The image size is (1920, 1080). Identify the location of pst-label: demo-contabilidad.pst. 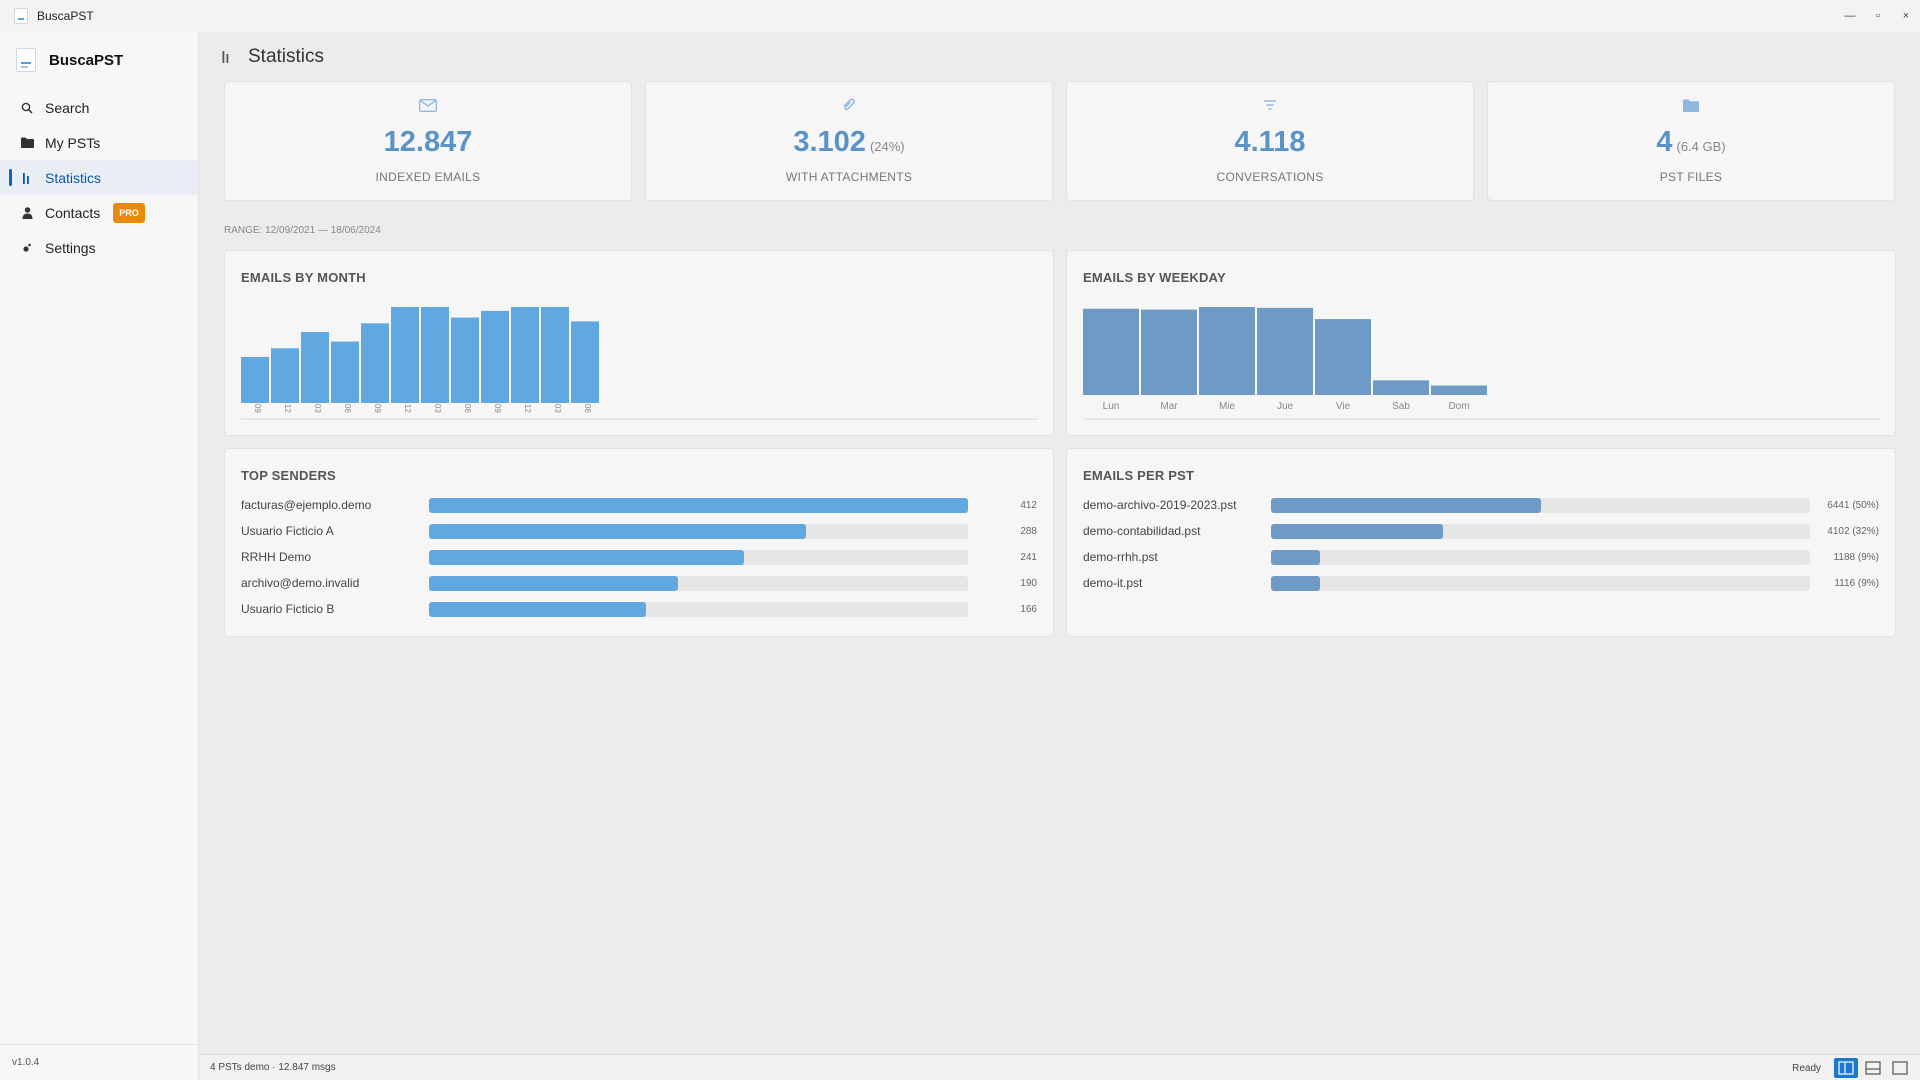
(1142, 531).